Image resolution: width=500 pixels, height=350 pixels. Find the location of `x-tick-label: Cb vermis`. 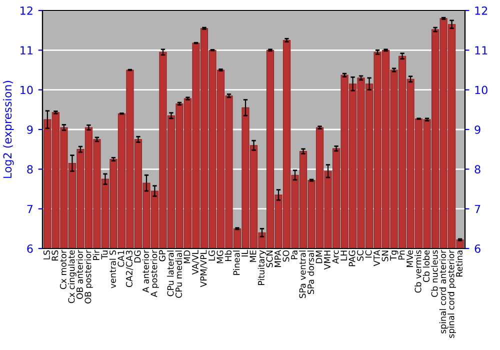

x-tick-label: Cb vermis is located at coordinates (418, 271).